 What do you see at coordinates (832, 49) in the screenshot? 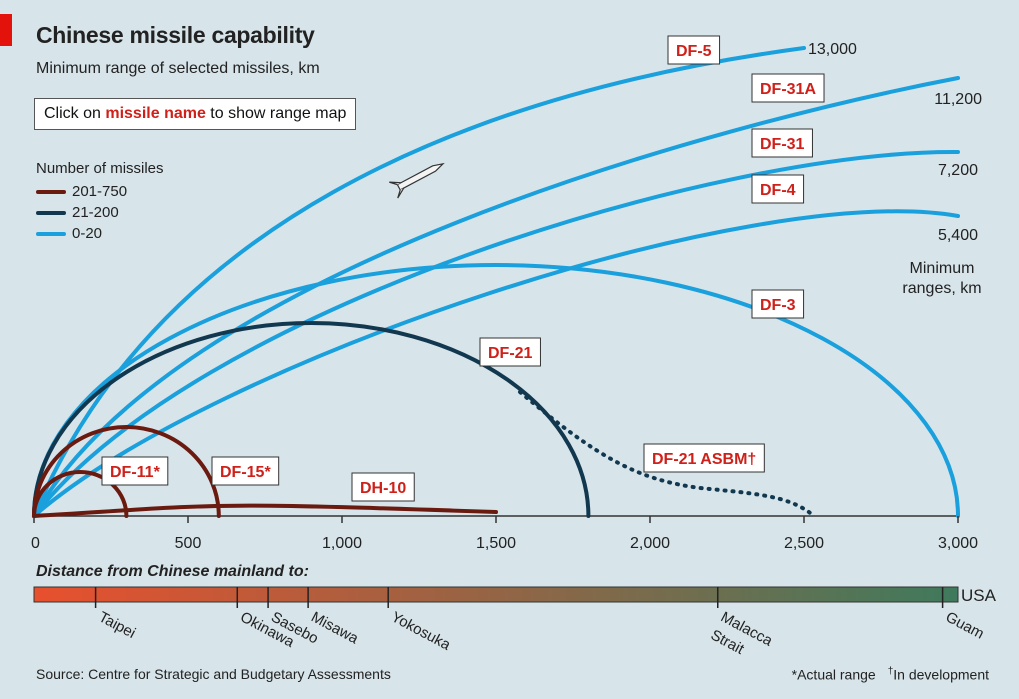
I see `range-label-df-5: 13,000` at bounding box center [832, 49].